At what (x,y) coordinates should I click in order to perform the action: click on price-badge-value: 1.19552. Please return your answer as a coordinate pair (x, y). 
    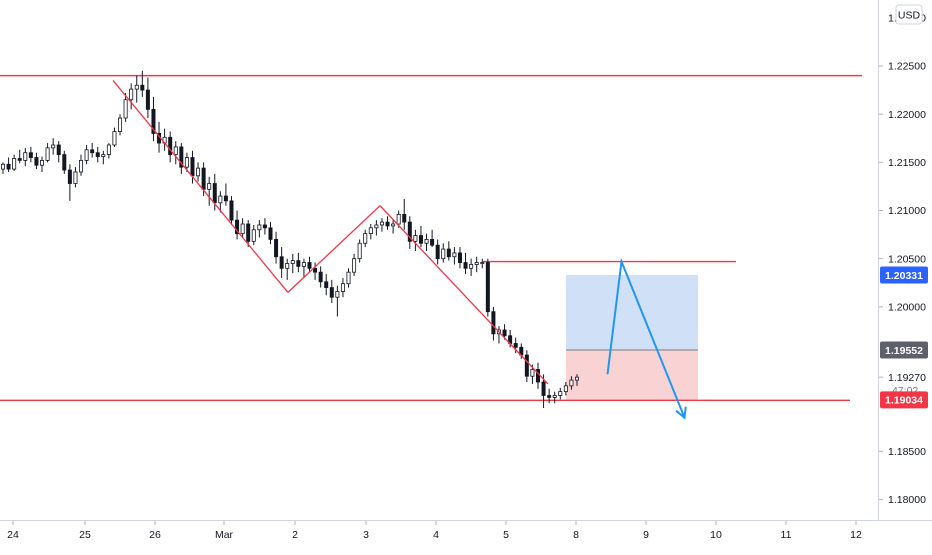
    Looking at the image, I should click on (904, 351).